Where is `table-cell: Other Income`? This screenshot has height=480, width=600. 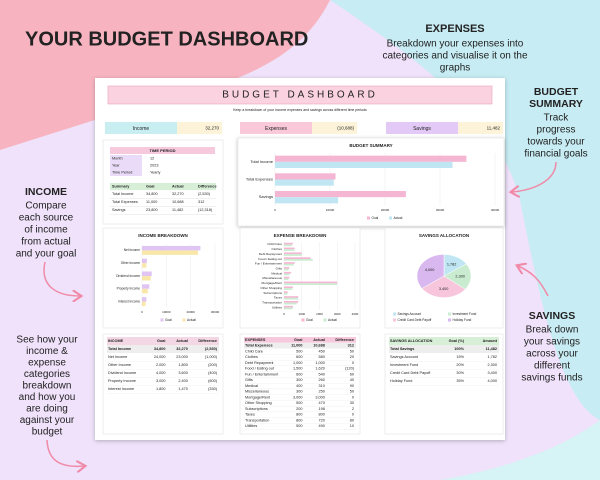
table-cell: Other Income is located at coordinates (119, 365).